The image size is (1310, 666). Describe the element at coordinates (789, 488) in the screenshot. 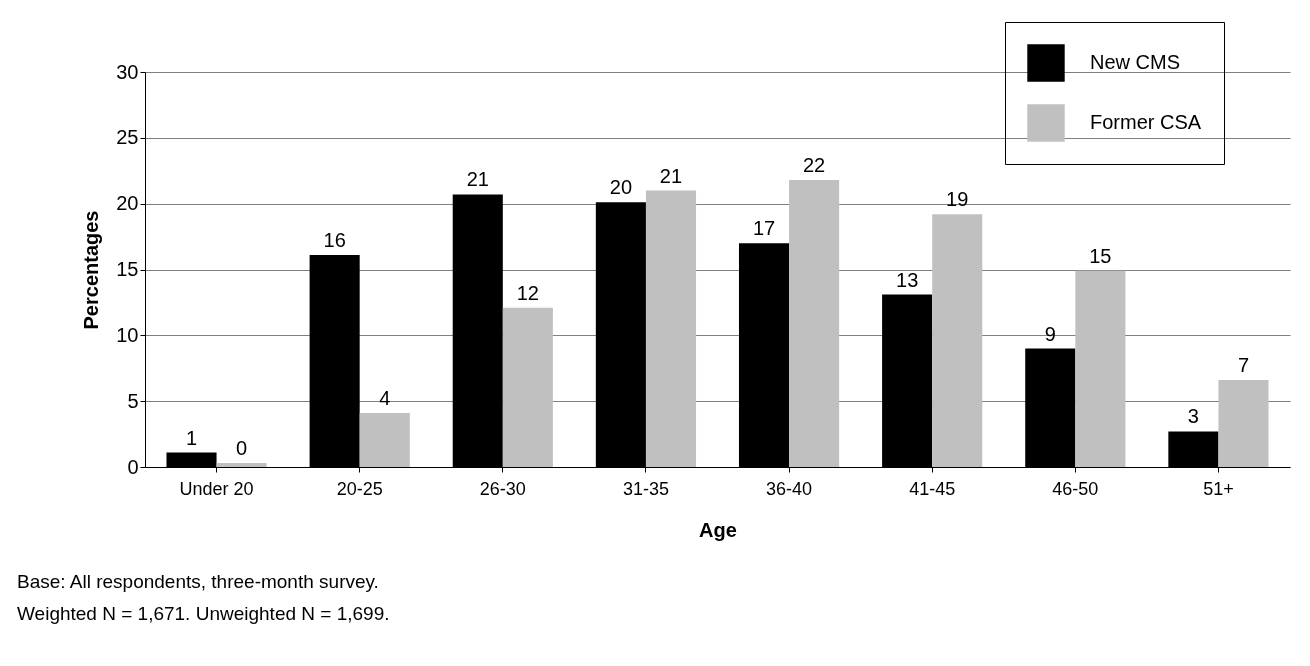

I see `x-tick-label: 36-40` at that location.